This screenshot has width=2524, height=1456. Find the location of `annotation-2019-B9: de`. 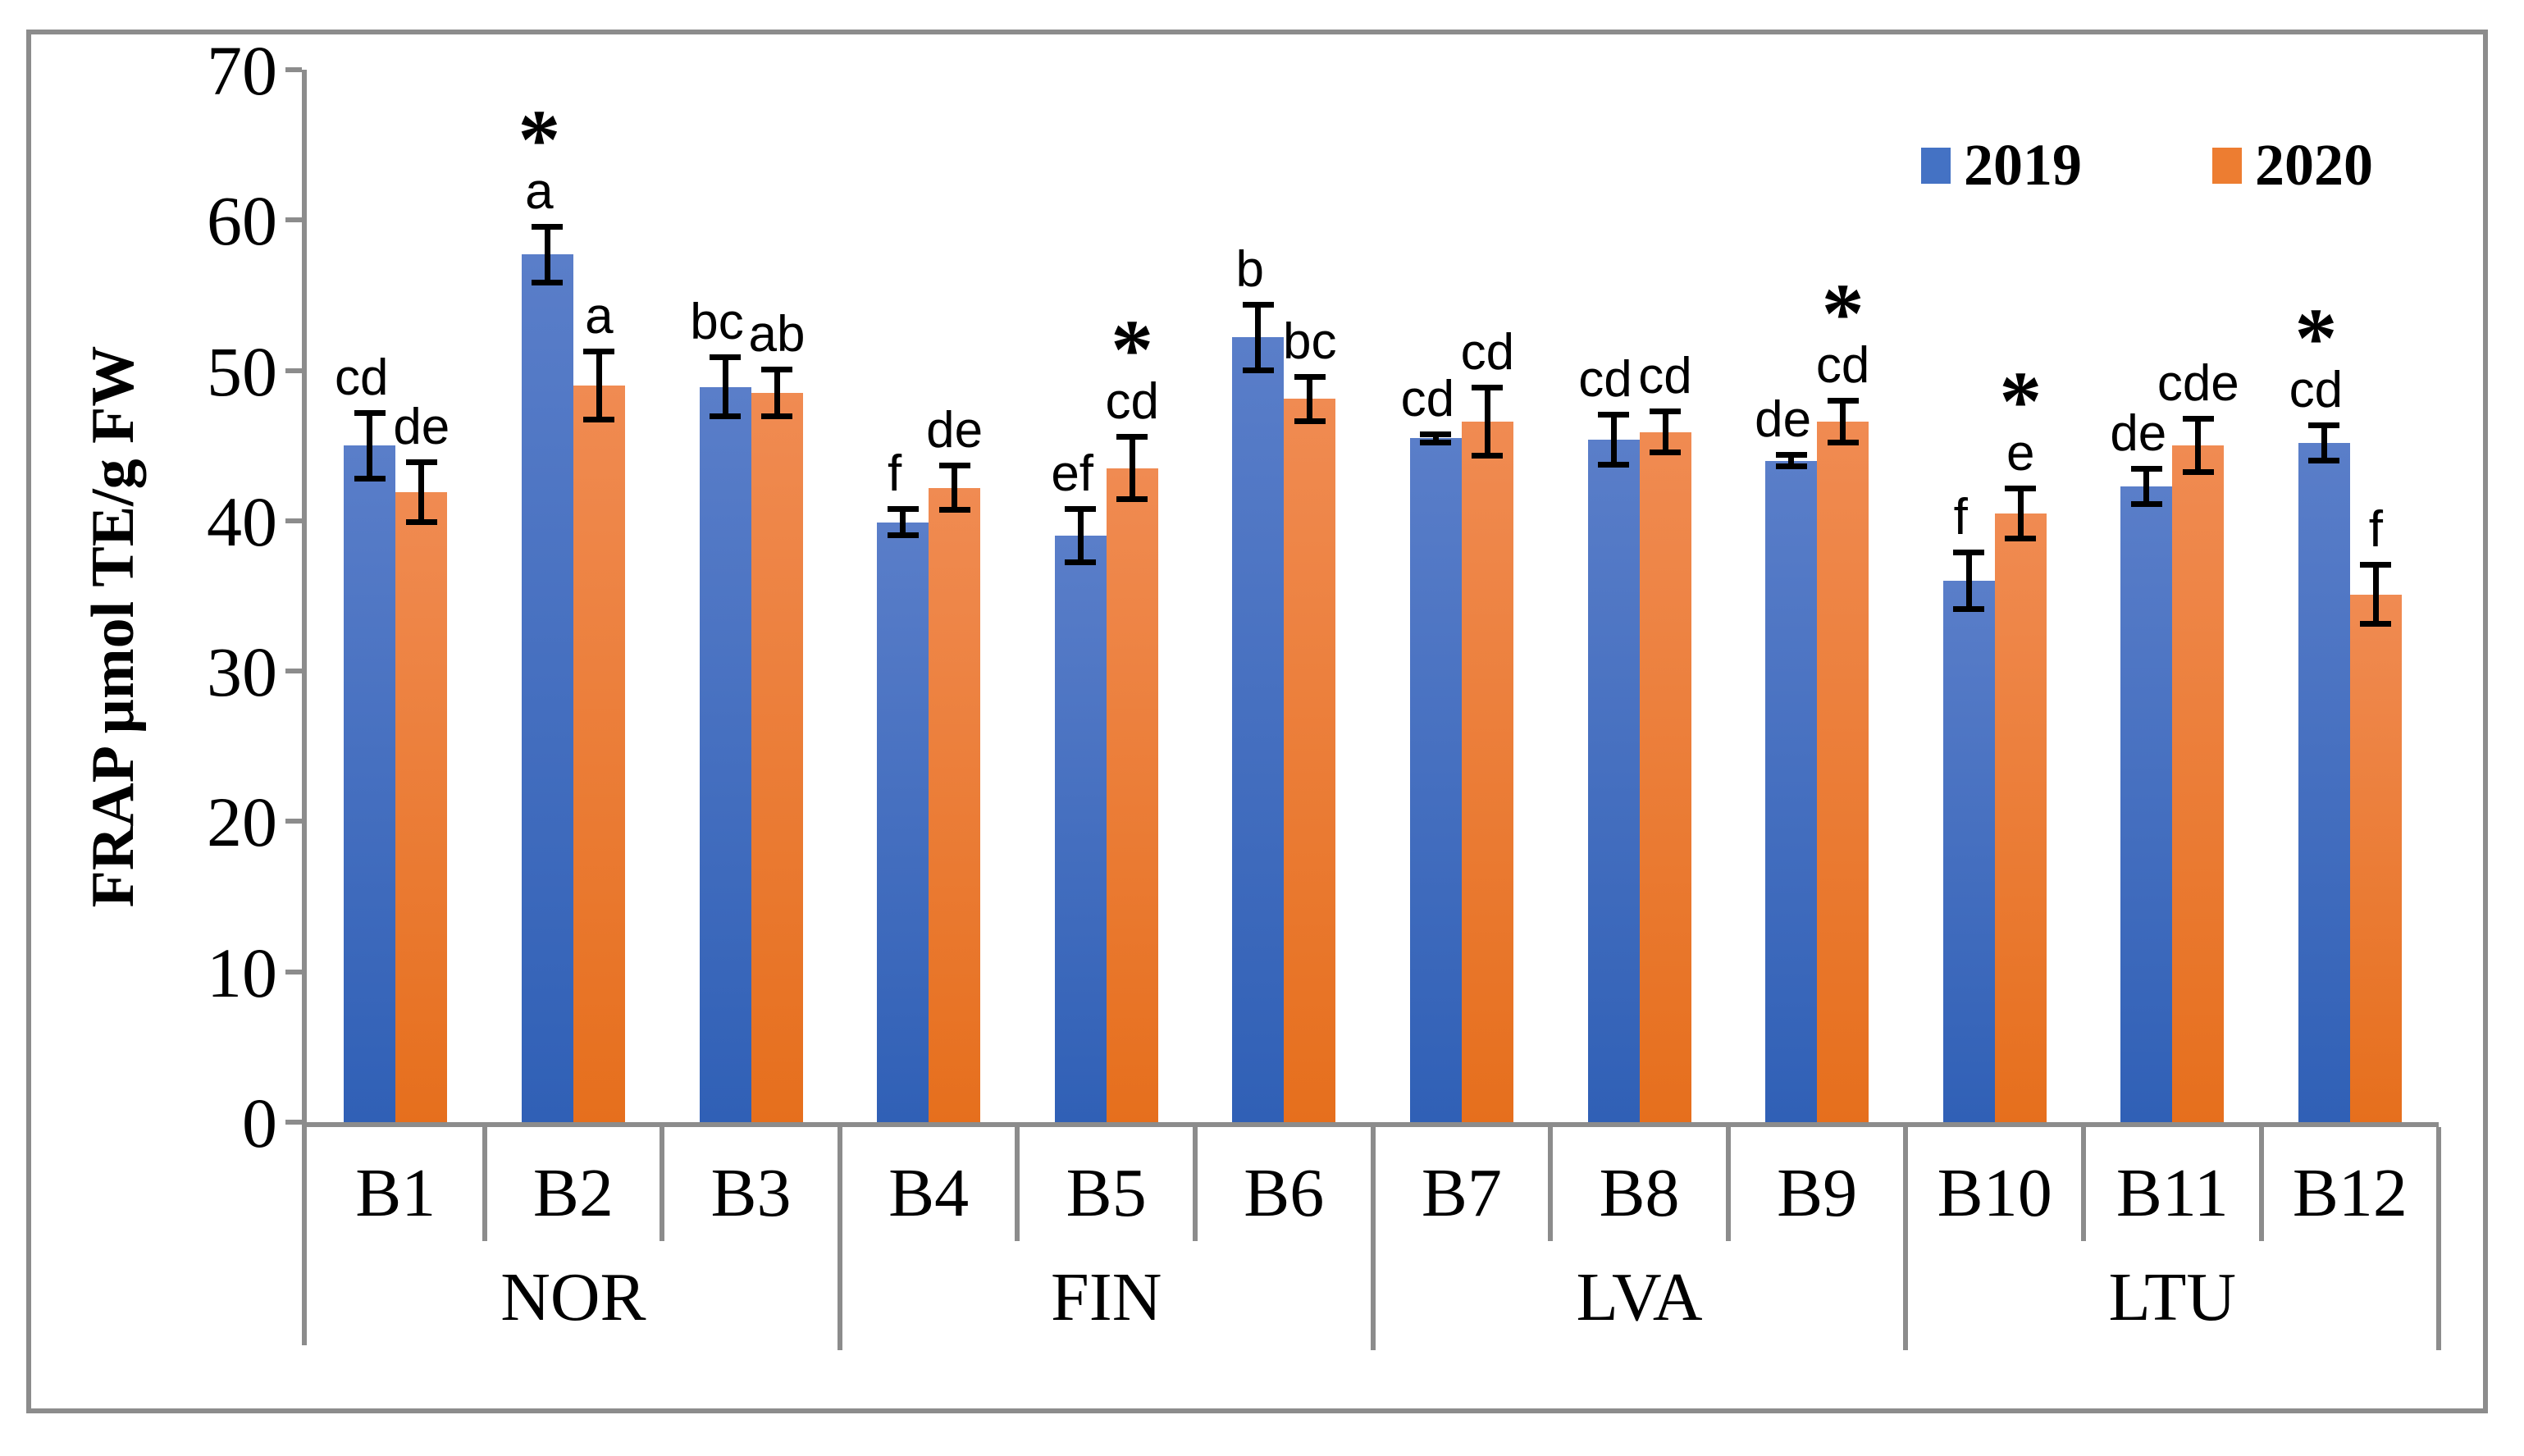

annotation-2019-B9: de is located at coordinates (1783, 420).